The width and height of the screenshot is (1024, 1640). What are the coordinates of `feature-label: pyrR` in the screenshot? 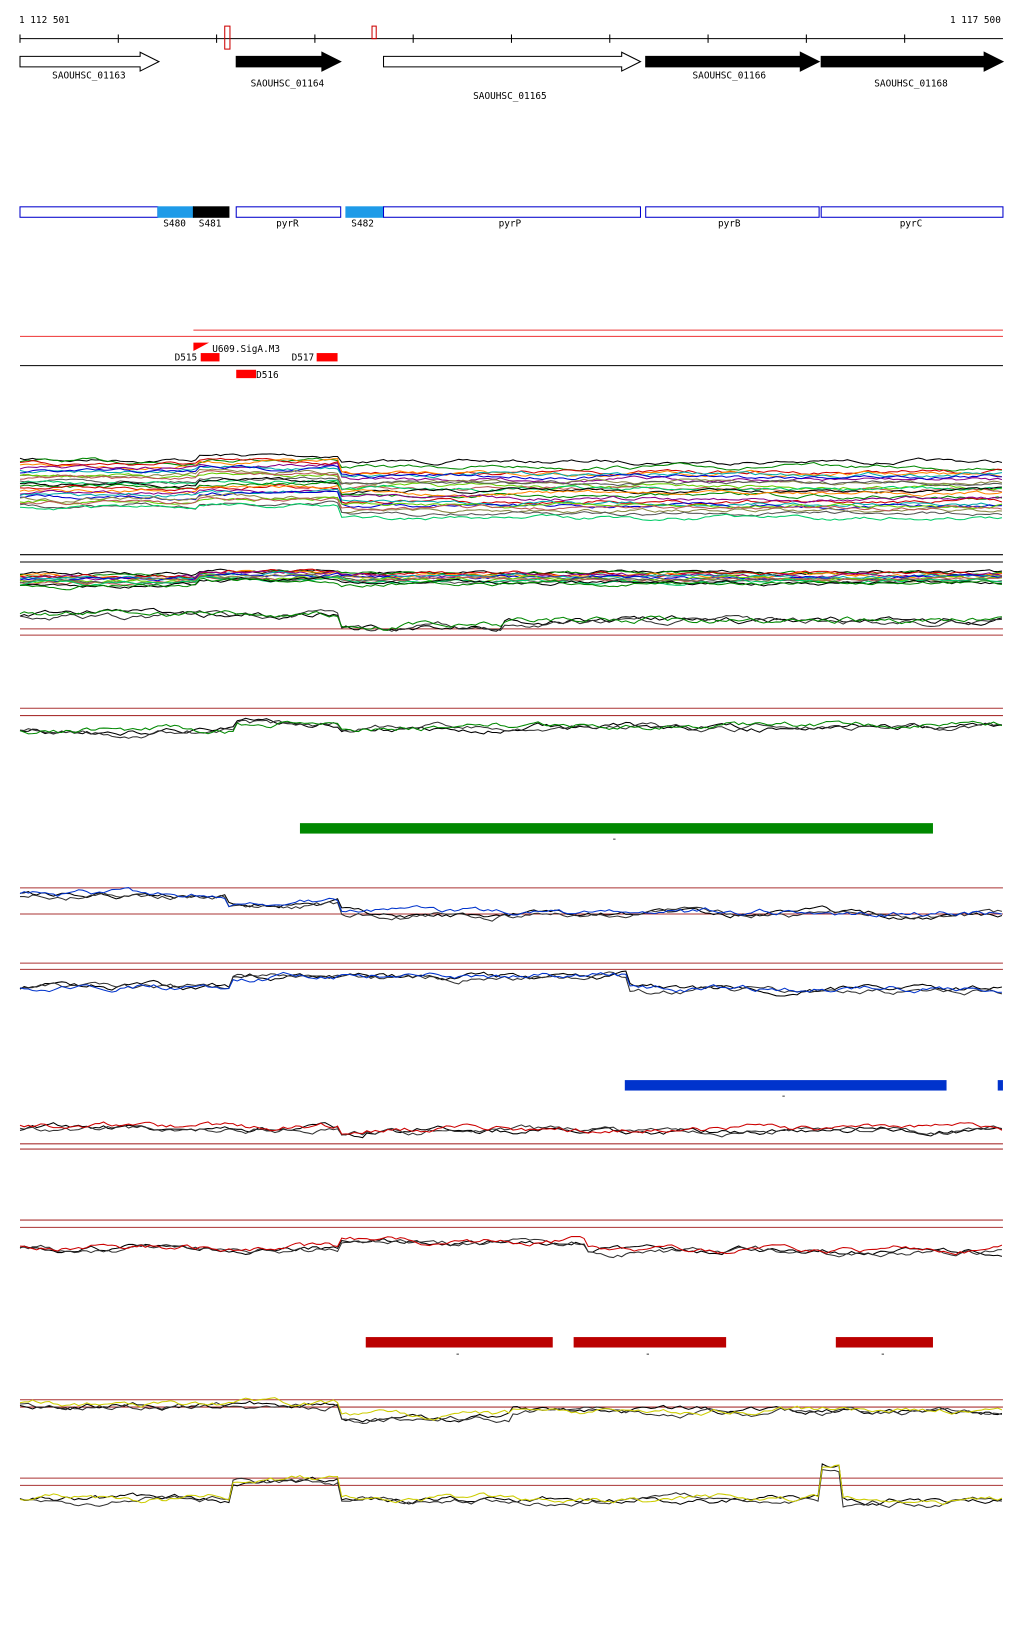 It's located at (287, 224).